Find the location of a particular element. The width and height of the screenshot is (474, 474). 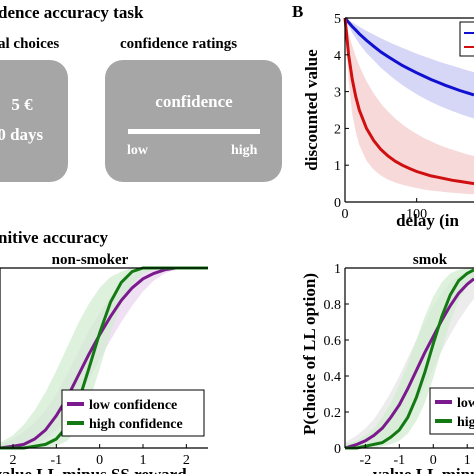

y-tick-label: 0.2 is located at coordinates (333, 413).